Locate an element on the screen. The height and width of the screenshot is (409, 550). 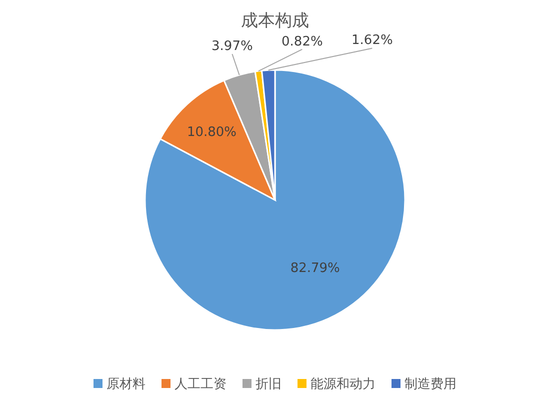
data-label: 0.82% is located at coordinates (302, 42).